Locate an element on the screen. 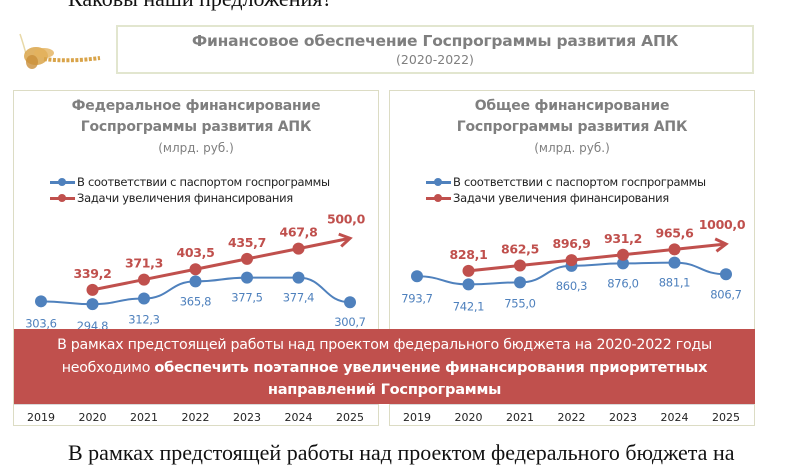 This screenshot has height=466, width=799. x-tick-label: 2021 is located at coordinates (144, 417).